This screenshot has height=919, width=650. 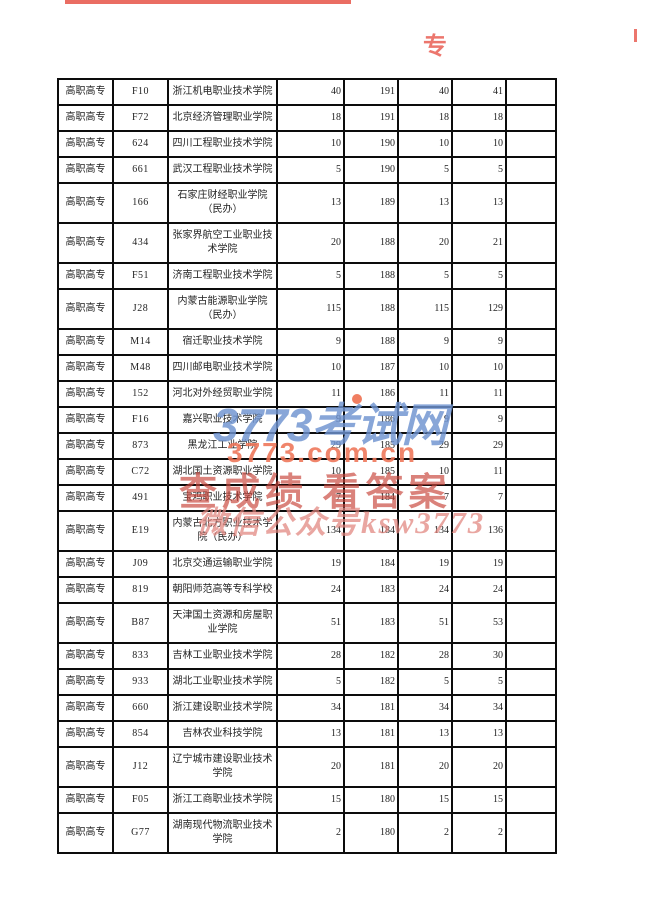 I want to click on count-cell: 15, so click(x=425, y=800).